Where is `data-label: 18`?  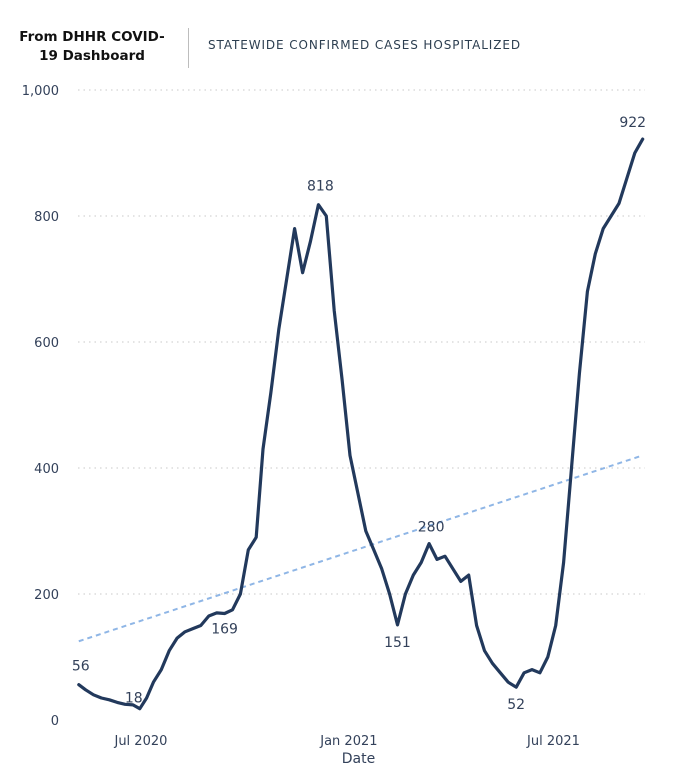
data-label: 18 is located at coordinates (134, 699).